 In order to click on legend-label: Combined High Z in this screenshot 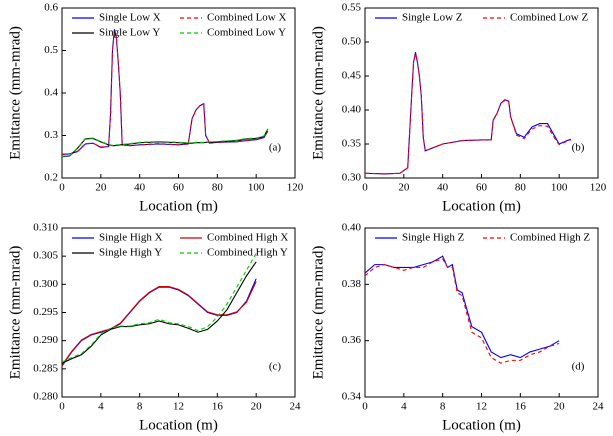, I will do `click(550, 238)`.